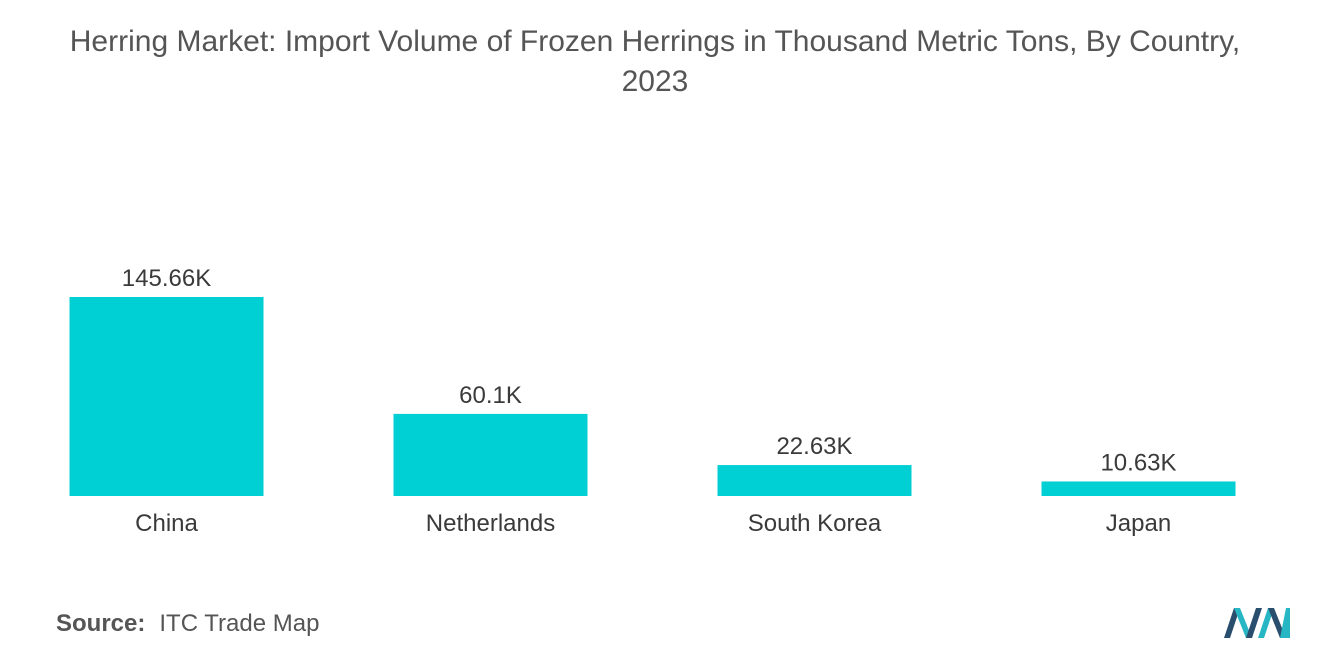 This screenshot has height=665, width=1320. Describe the element at coordinates (1138, 488) in the screenshot. I see `bar-japan` at that location.